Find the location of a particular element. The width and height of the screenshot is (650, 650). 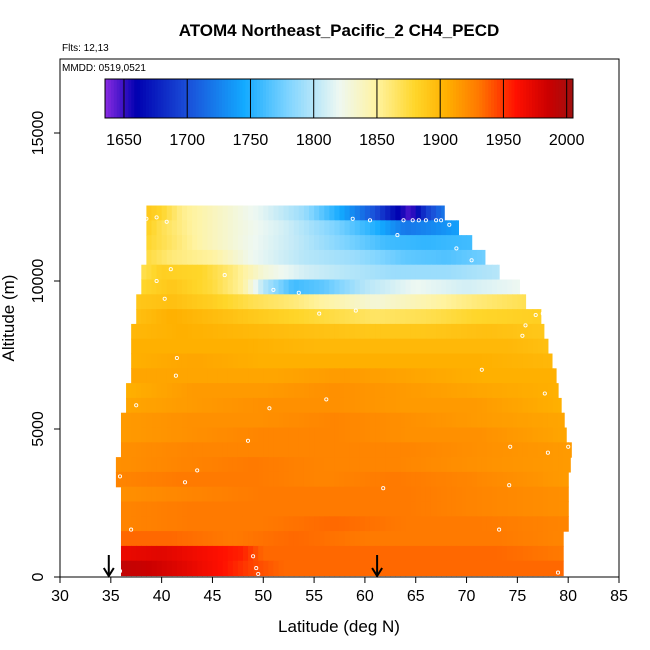

colorbar-tick-label: 1800 is located at coordinates (314, 140).